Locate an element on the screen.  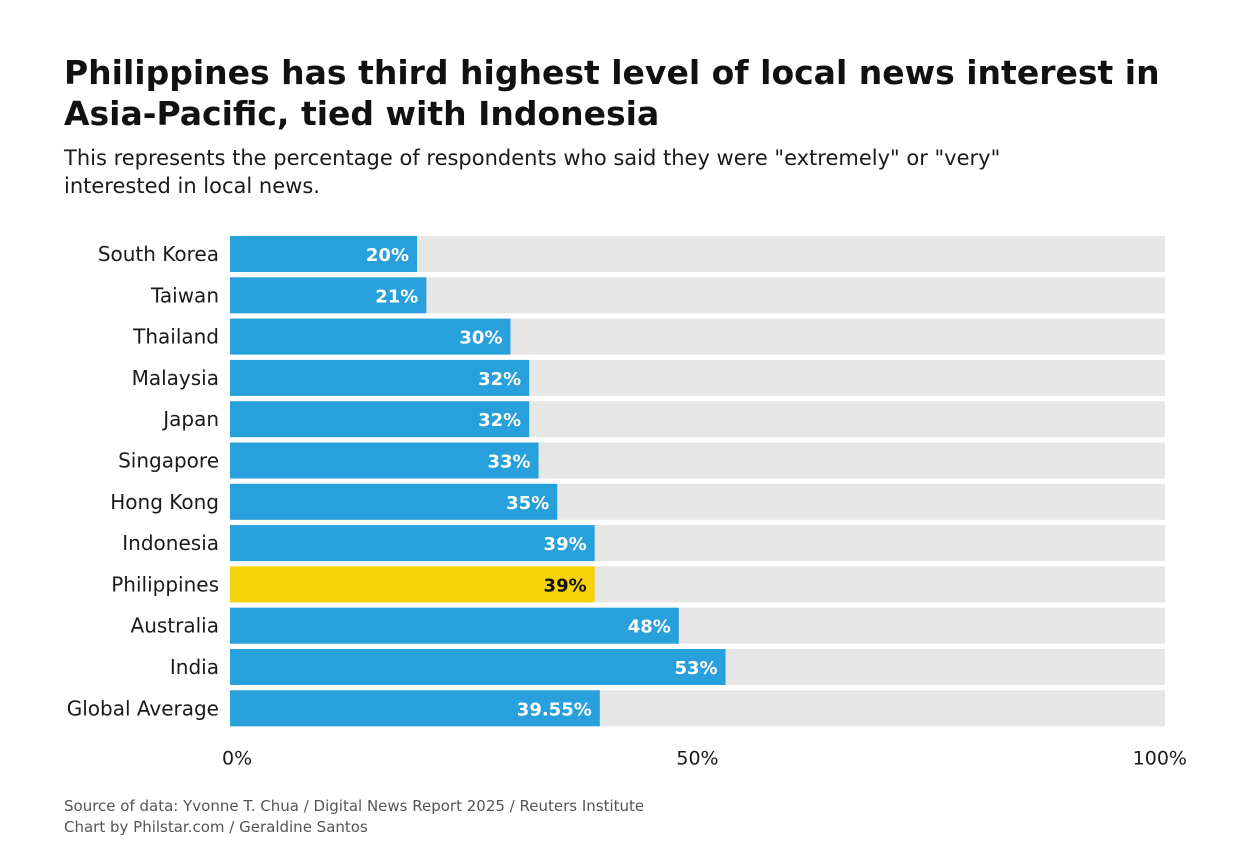
value-label: 21% is located at coordinates (396, 296).